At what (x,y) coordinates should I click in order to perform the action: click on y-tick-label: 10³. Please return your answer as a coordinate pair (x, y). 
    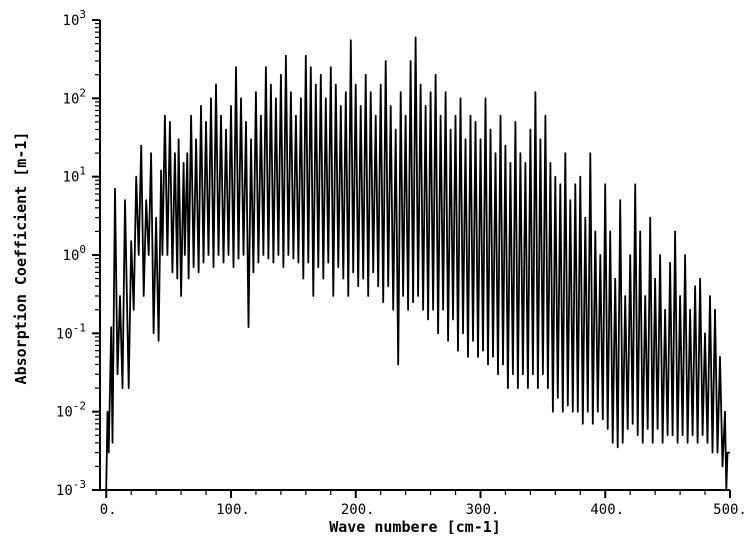
    Looking at the image, I should click on (74, 18).